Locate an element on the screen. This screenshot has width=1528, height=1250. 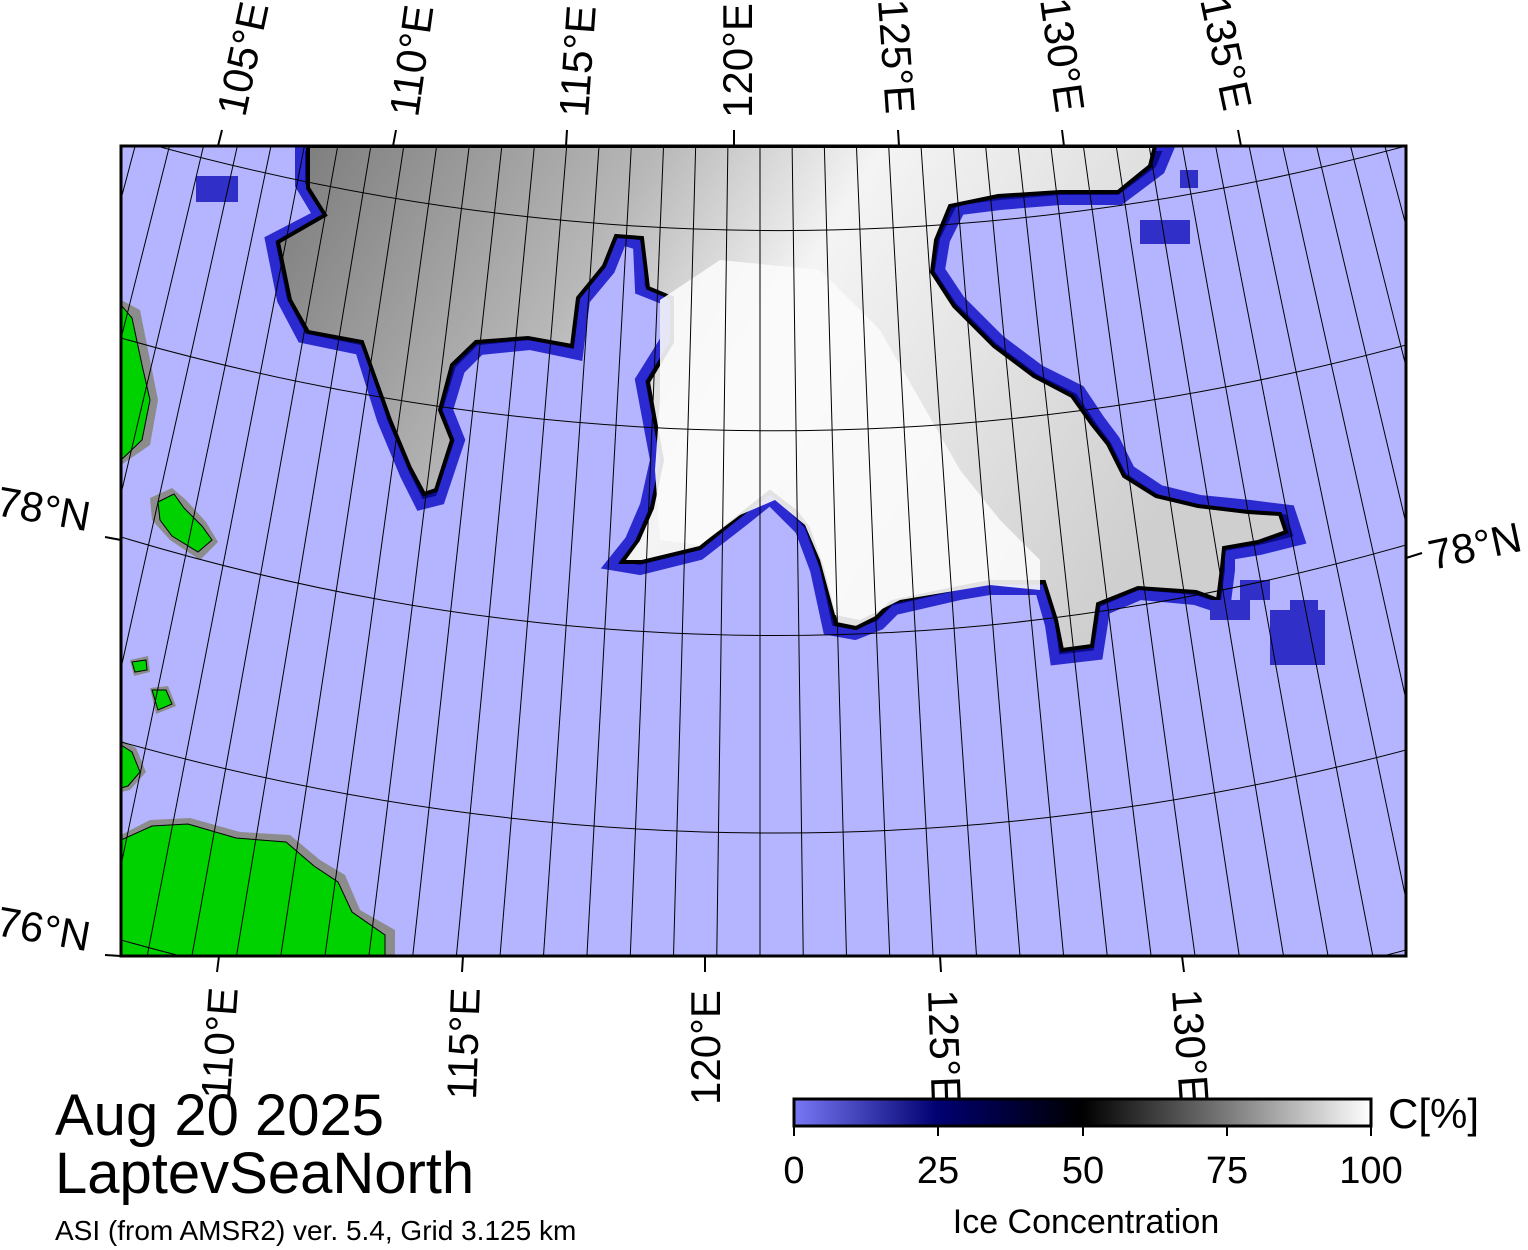
colorbar is located at coordinates (1082, 1116).